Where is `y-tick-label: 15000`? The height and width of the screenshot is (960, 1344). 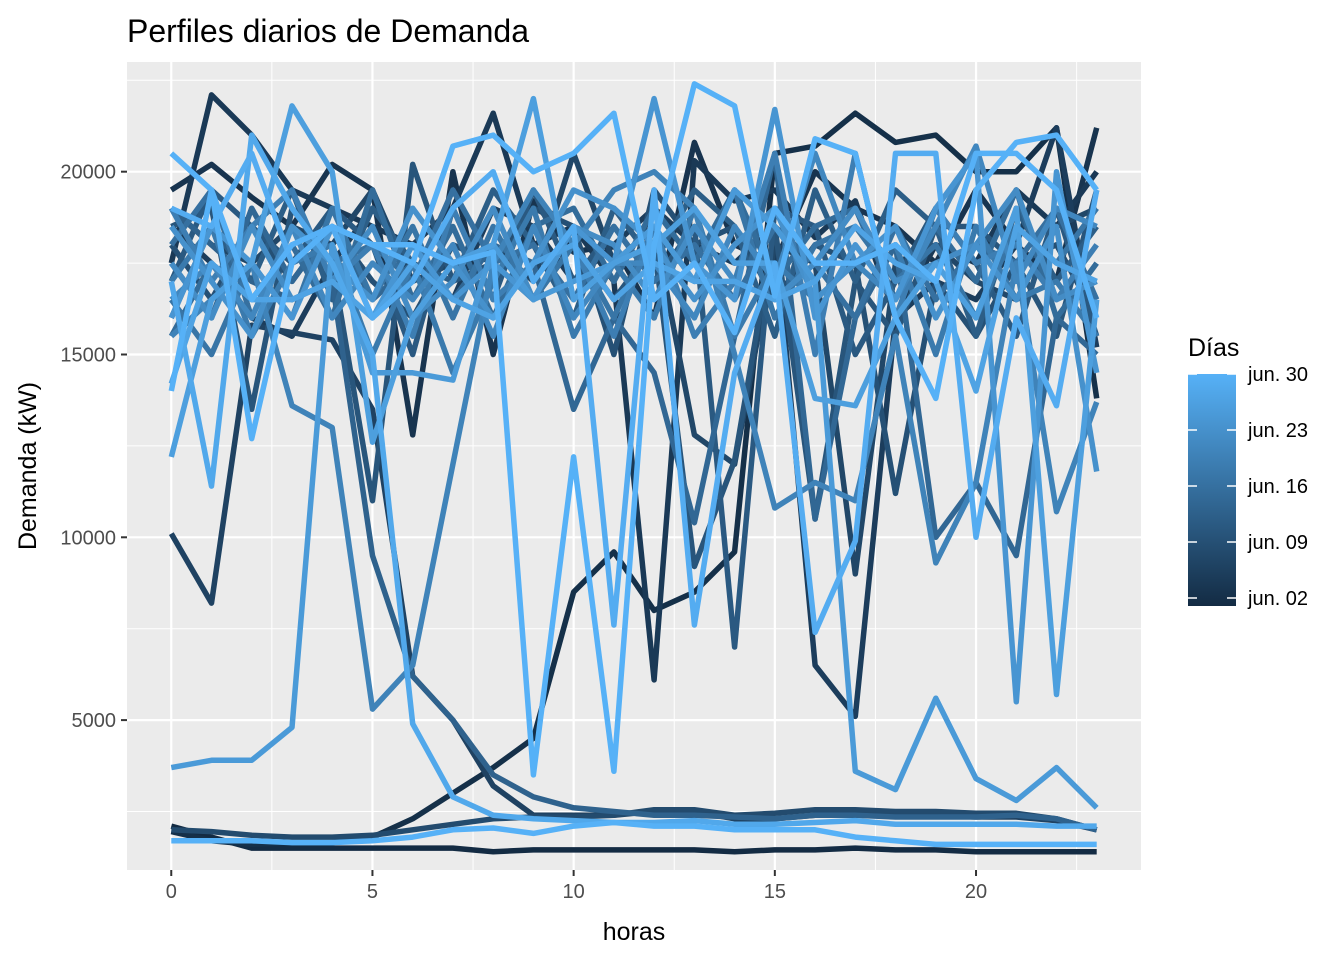 y-tick-label: 15000 is located at coordinates (88, 355).